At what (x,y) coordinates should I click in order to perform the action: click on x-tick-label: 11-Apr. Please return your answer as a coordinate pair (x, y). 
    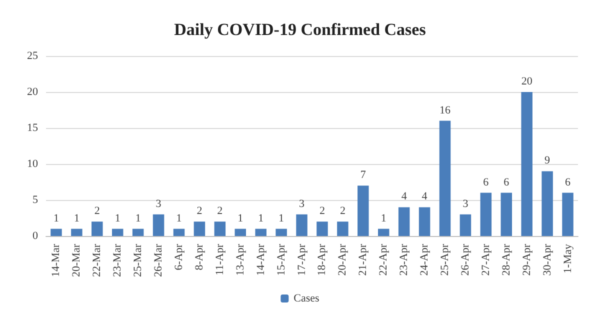
    Looking at the image, I should click on (220, 260).